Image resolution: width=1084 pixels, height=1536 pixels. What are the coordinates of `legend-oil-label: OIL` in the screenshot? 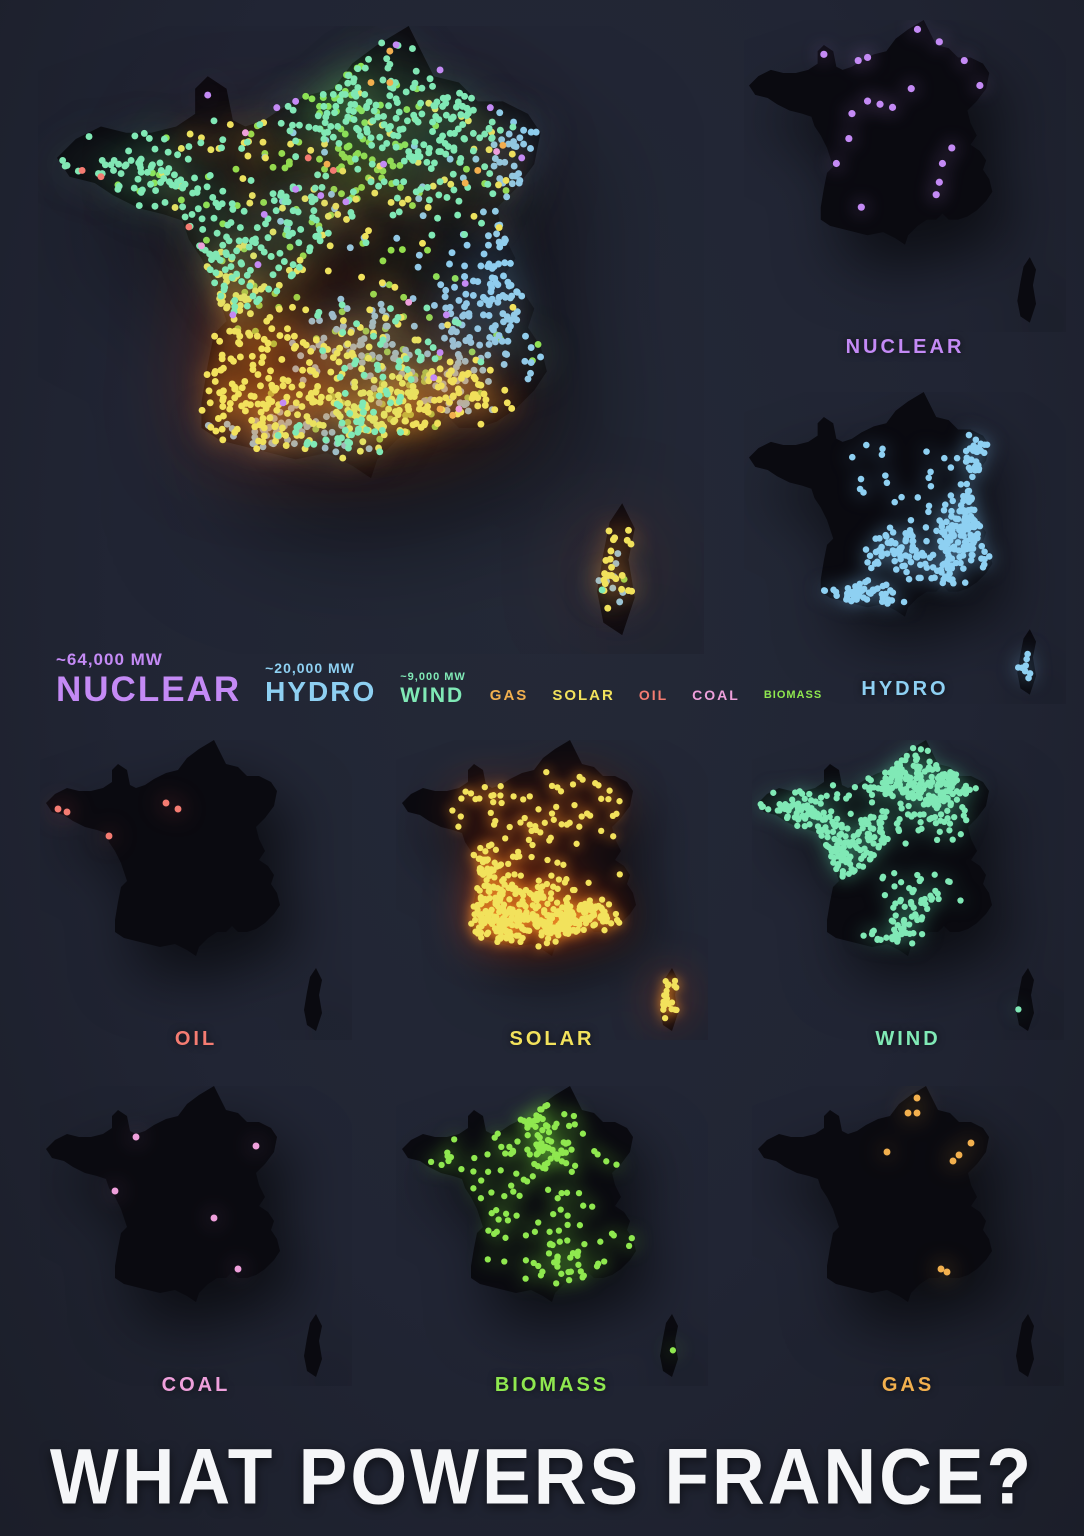 It's located at (653, 694).